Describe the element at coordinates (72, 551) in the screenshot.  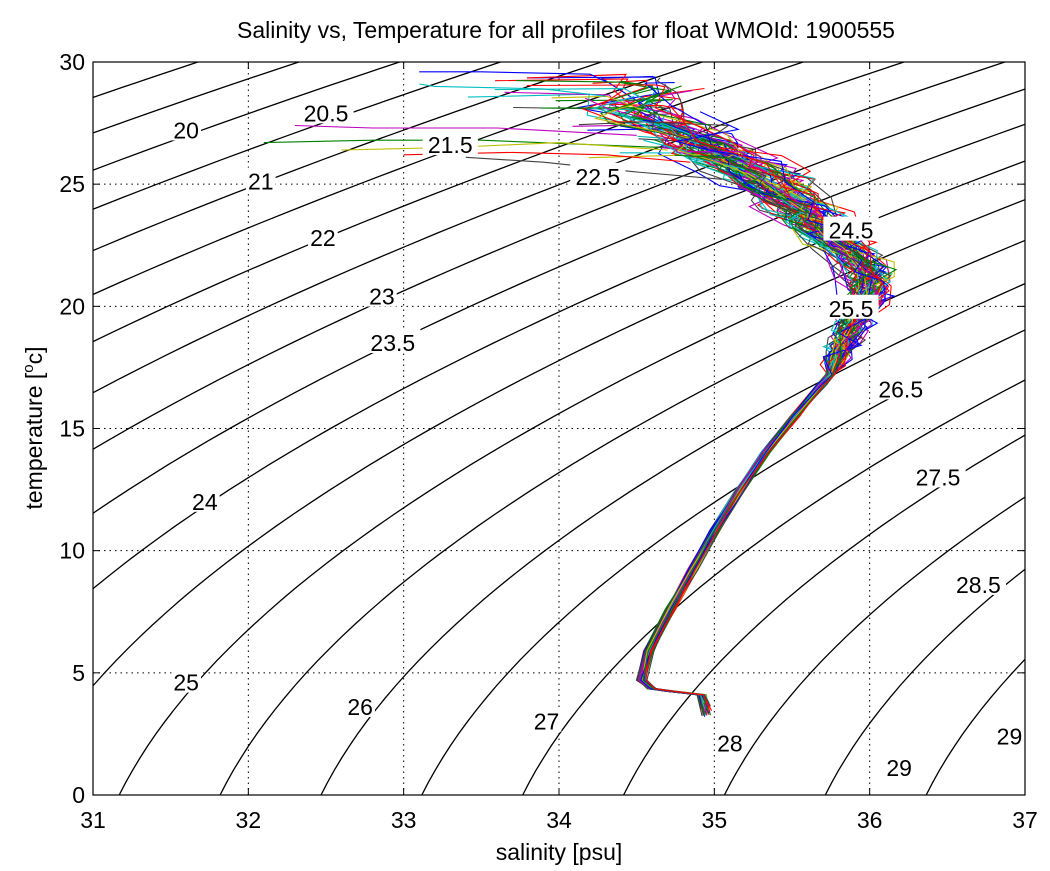
I see `y-tick-label: 10` at that location.